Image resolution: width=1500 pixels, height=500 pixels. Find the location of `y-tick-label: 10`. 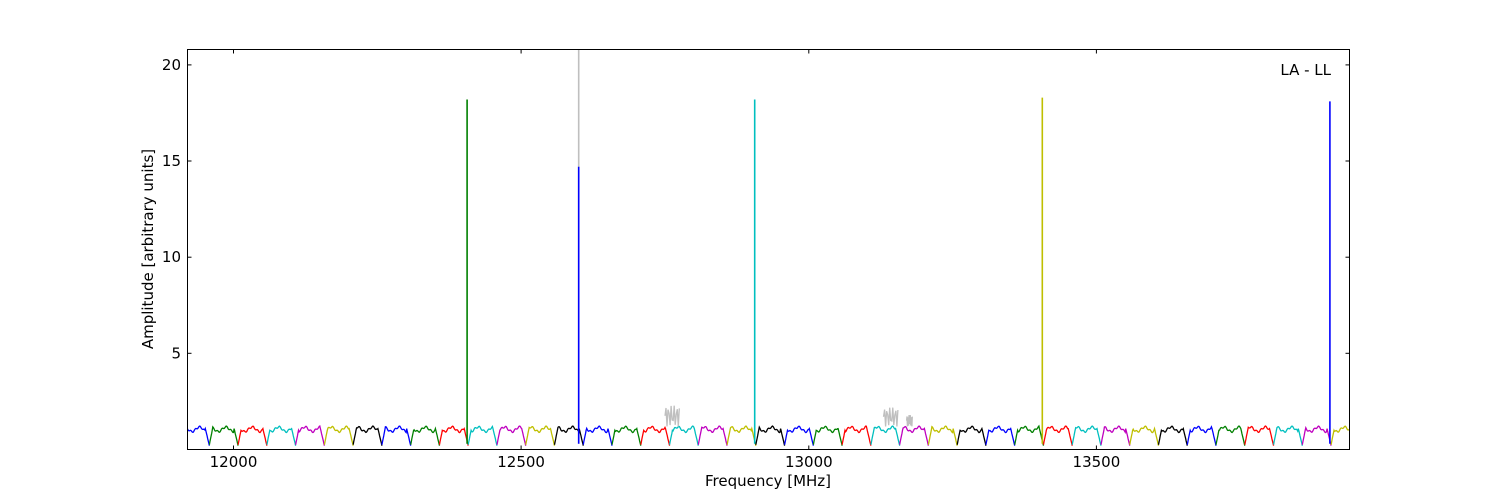

y-tick-label: 10 is located at coordinates (171, 257).